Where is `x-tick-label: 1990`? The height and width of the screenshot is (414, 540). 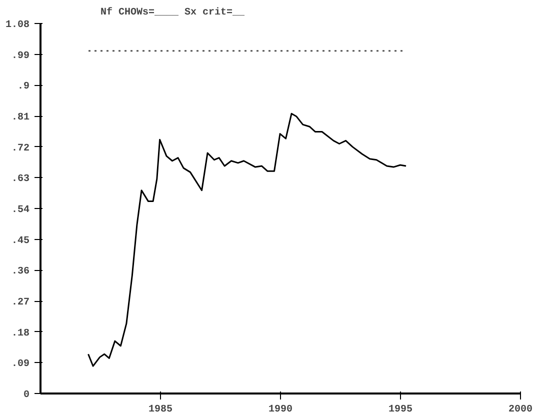
x-tick-label: 1990 is located at coordinates (280, 409).